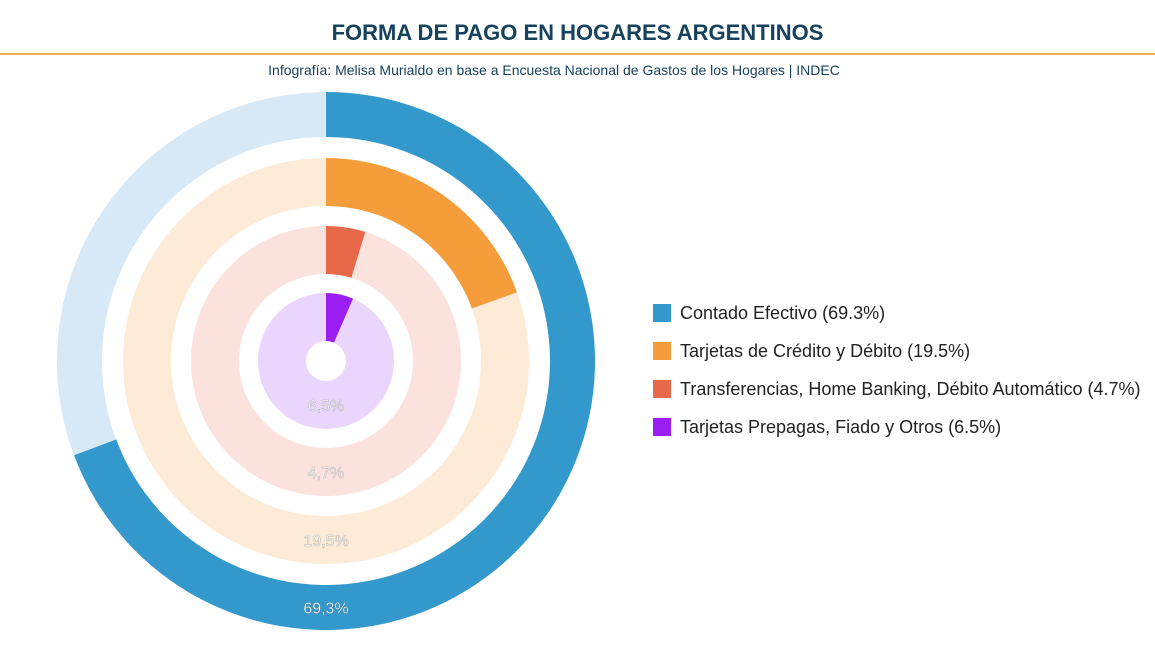 This screenshot has width=1155, height=651. Describe the element at coordinates (325, 609) in the screenshot. I see `data-label: 69,3%` at that location.